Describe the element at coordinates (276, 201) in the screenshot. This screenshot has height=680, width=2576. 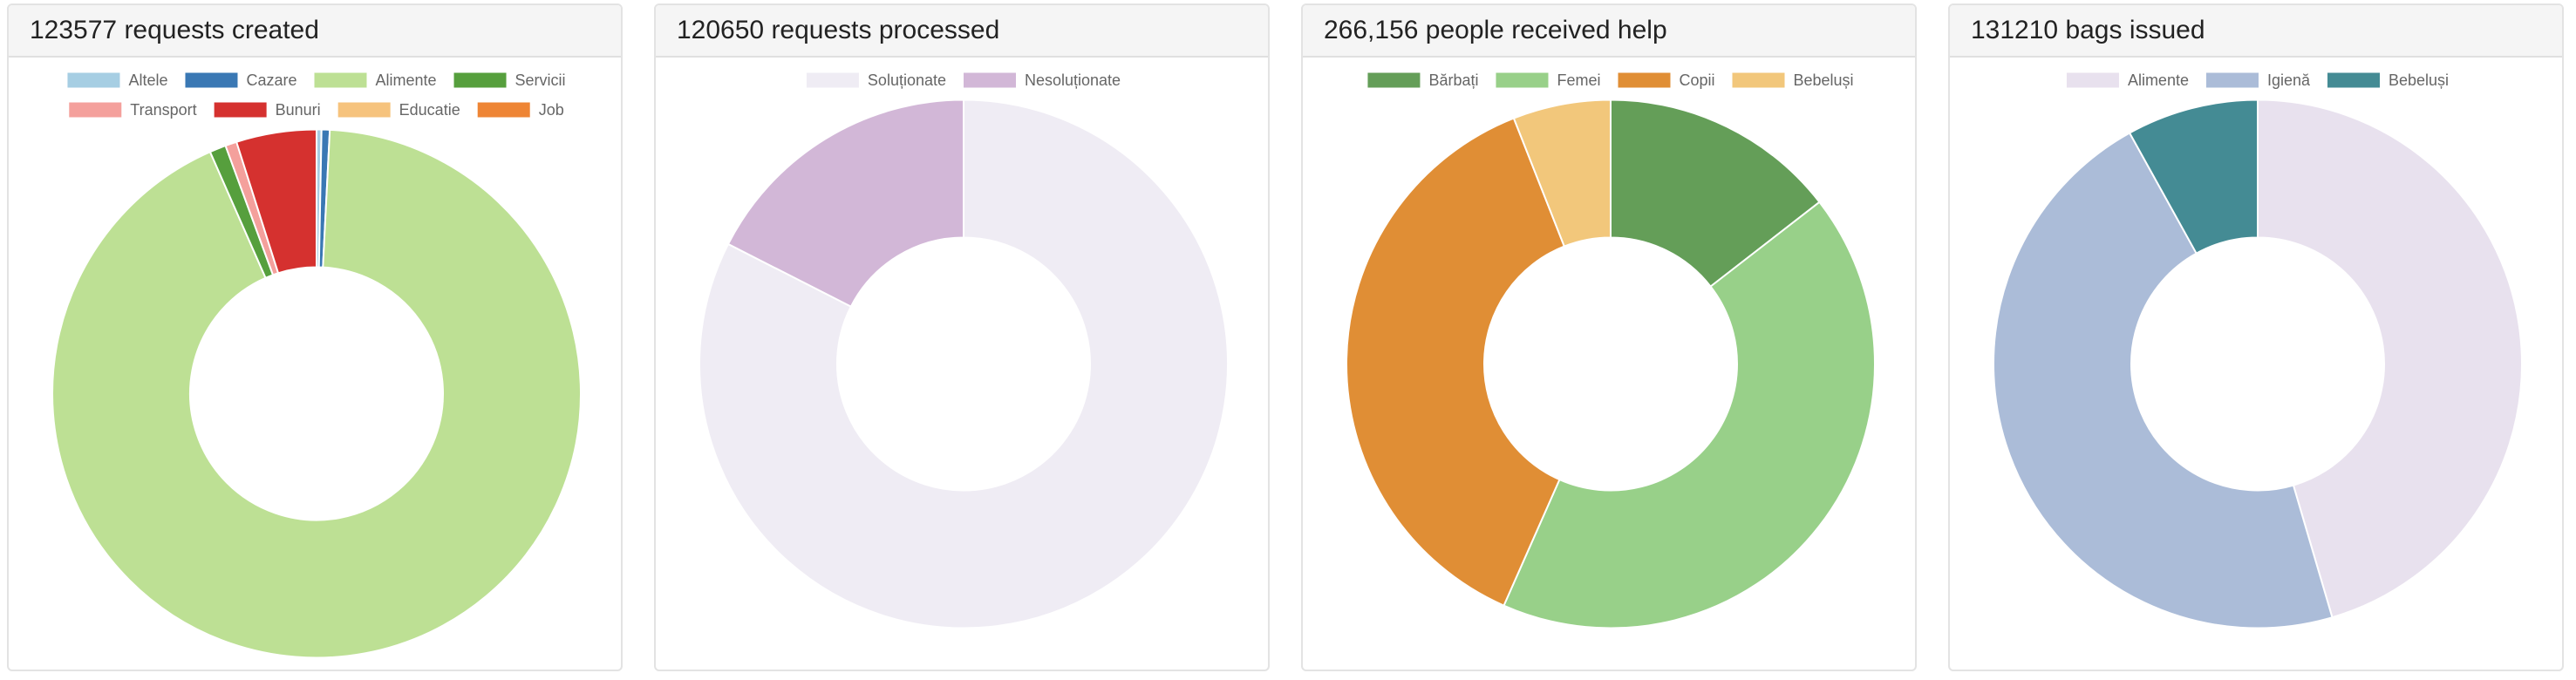
I see `slice-bunuri` at that location.